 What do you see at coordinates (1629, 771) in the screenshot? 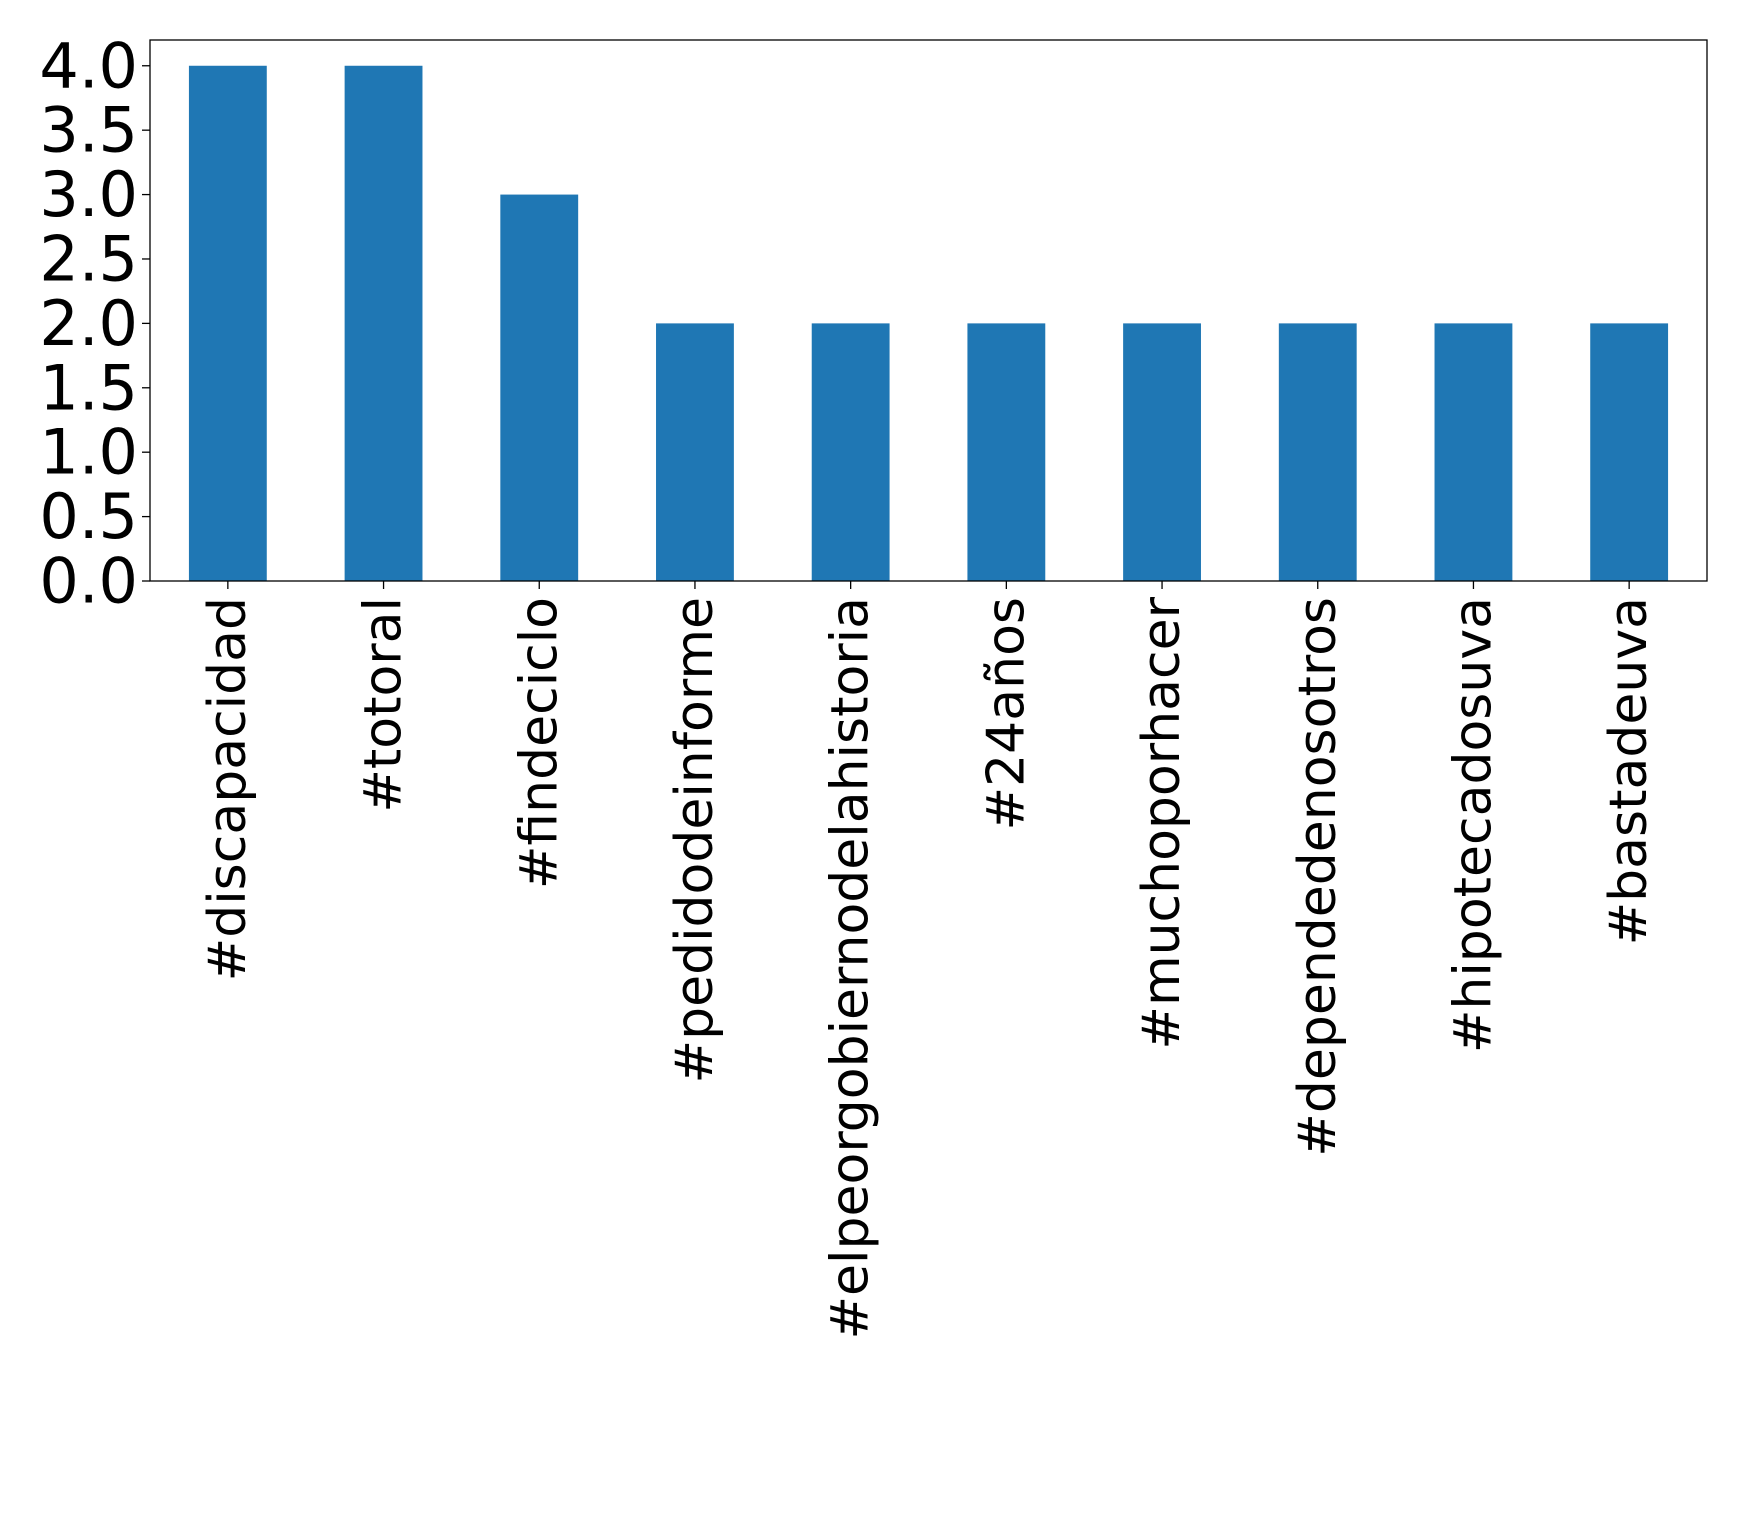
I see `x-tick-label-9: #bastadeuva` at bounding box center [1629, 771].